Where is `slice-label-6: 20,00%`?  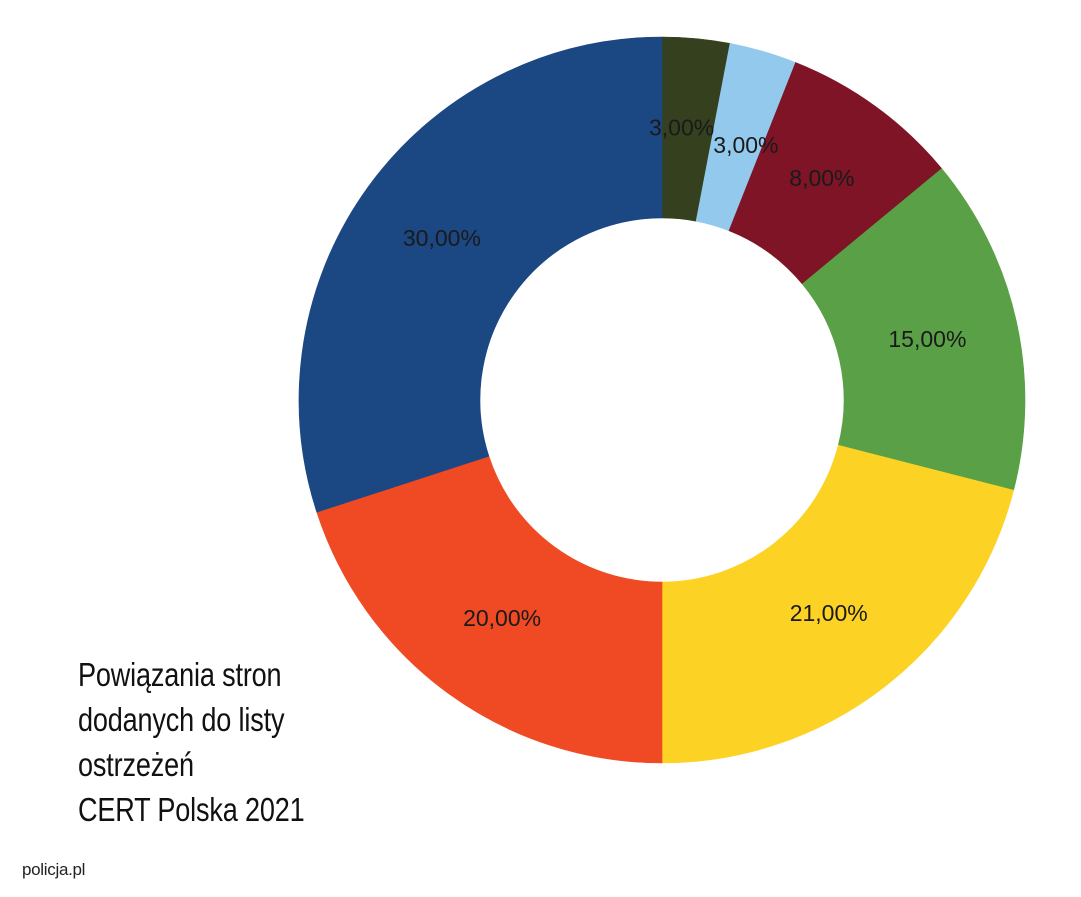 slice-label-6: 20,00% is located at coordinates (502, 618).